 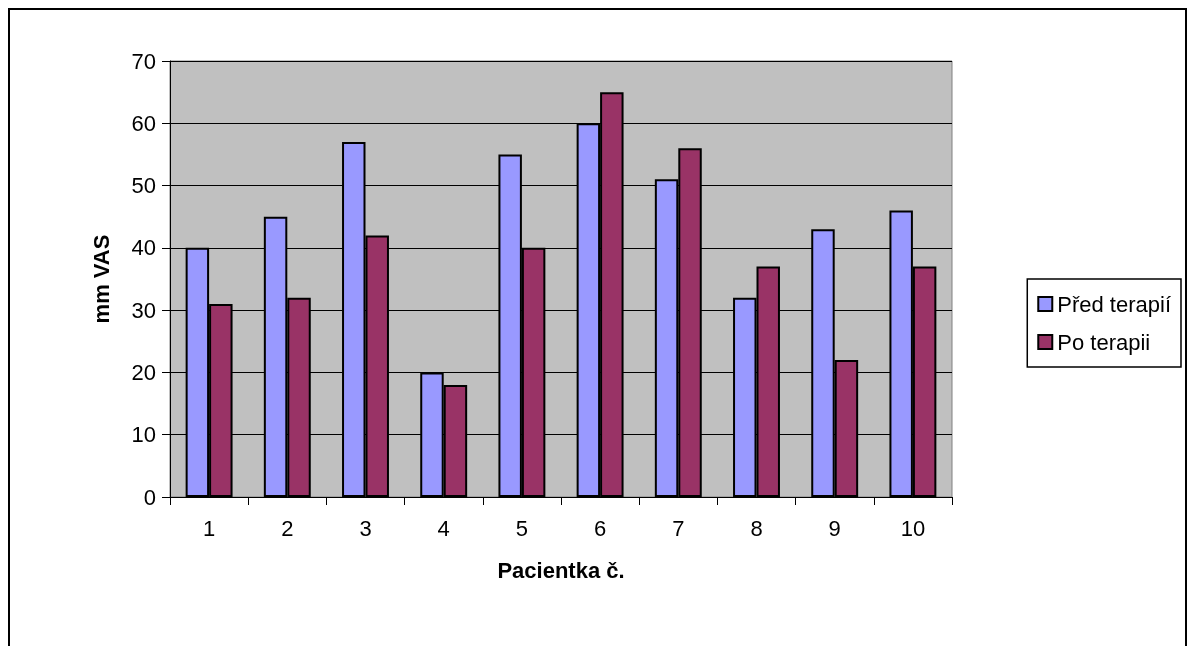 What do you see at coordinates (1114, 304) in the screenshot?
I see `legend-label: Před terapií` at bounding box center [1114, 304].